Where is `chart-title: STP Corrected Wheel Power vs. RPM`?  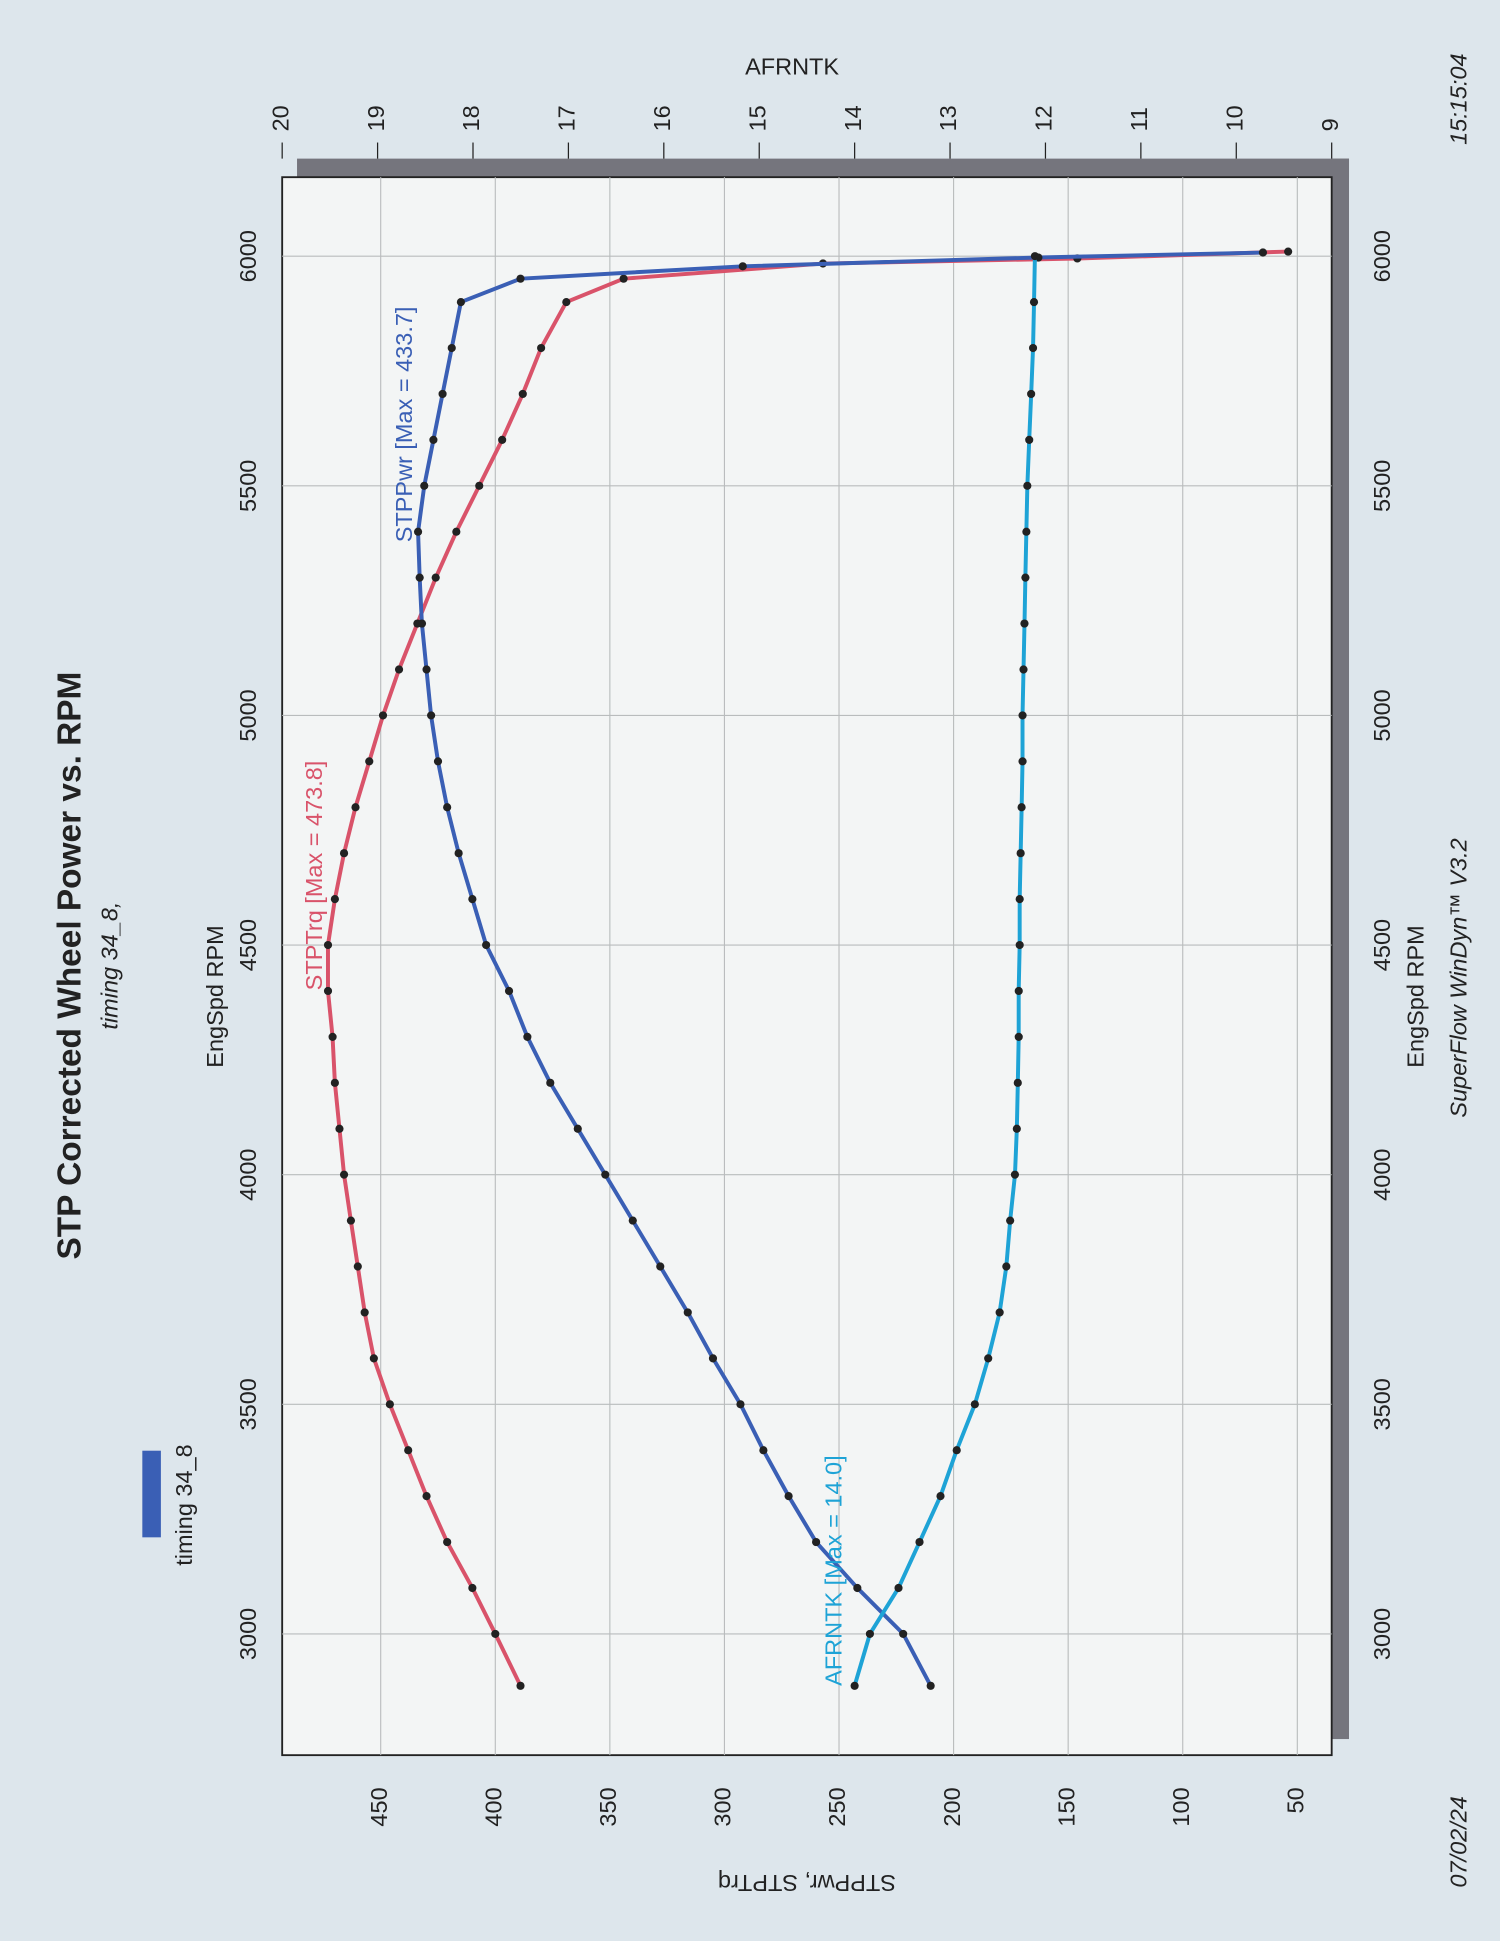
chart-title: STP Corrected Wheel Power vs. RPM is located at coordinates (70, 966).